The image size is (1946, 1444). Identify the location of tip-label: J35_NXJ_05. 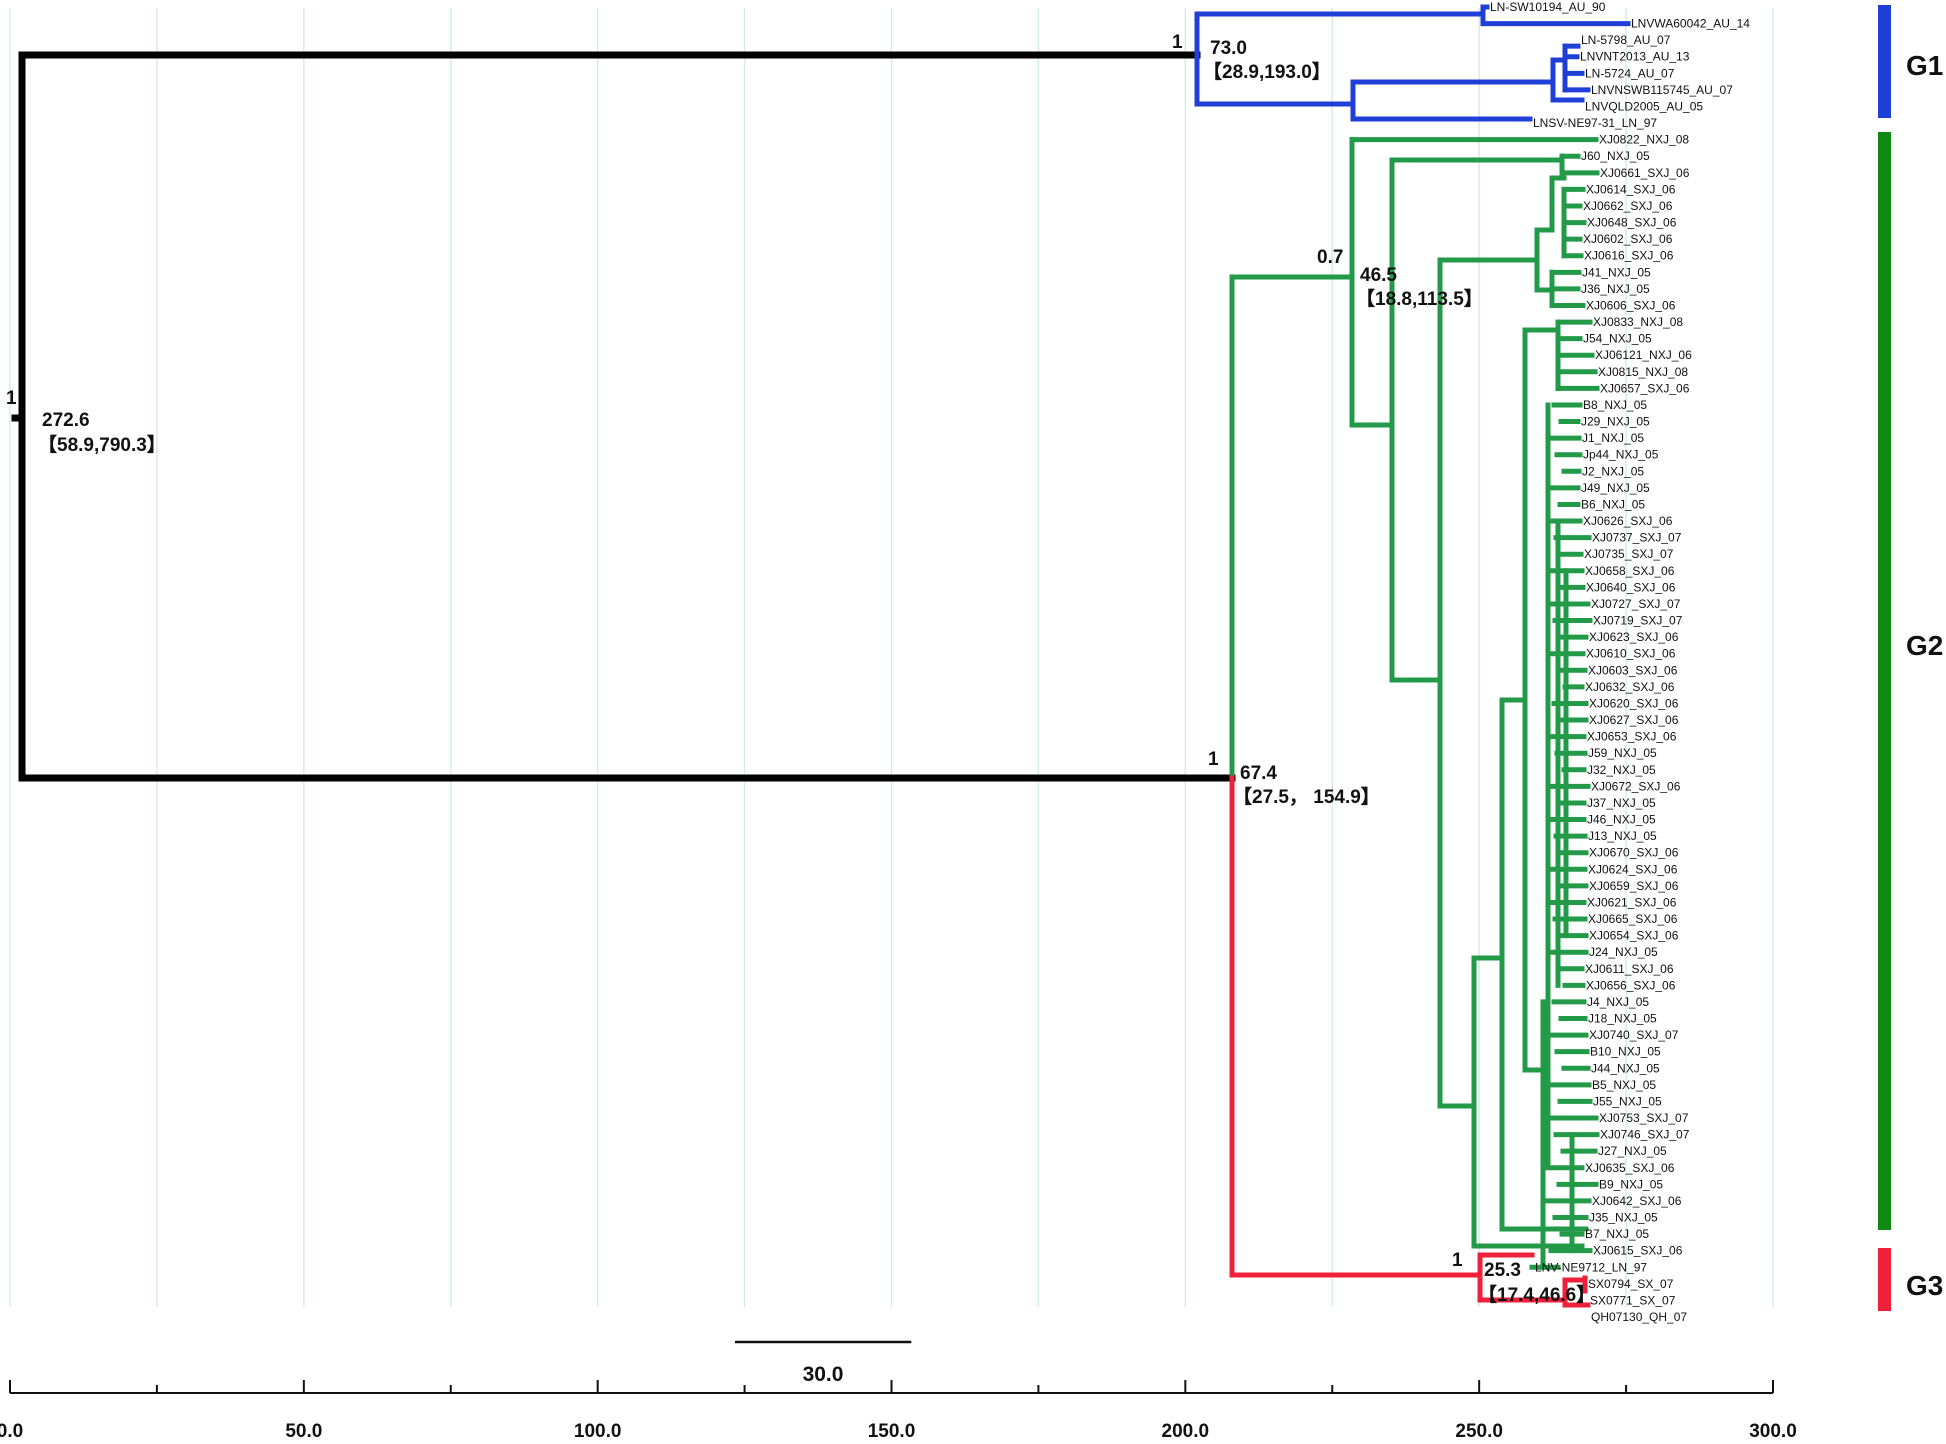
(1623, 1218).